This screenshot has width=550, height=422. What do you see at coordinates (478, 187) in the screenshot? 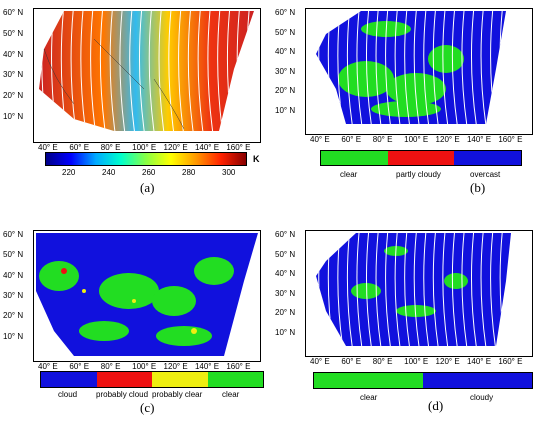
I see `caption-b: (b)` at bounding box center [478, 187].